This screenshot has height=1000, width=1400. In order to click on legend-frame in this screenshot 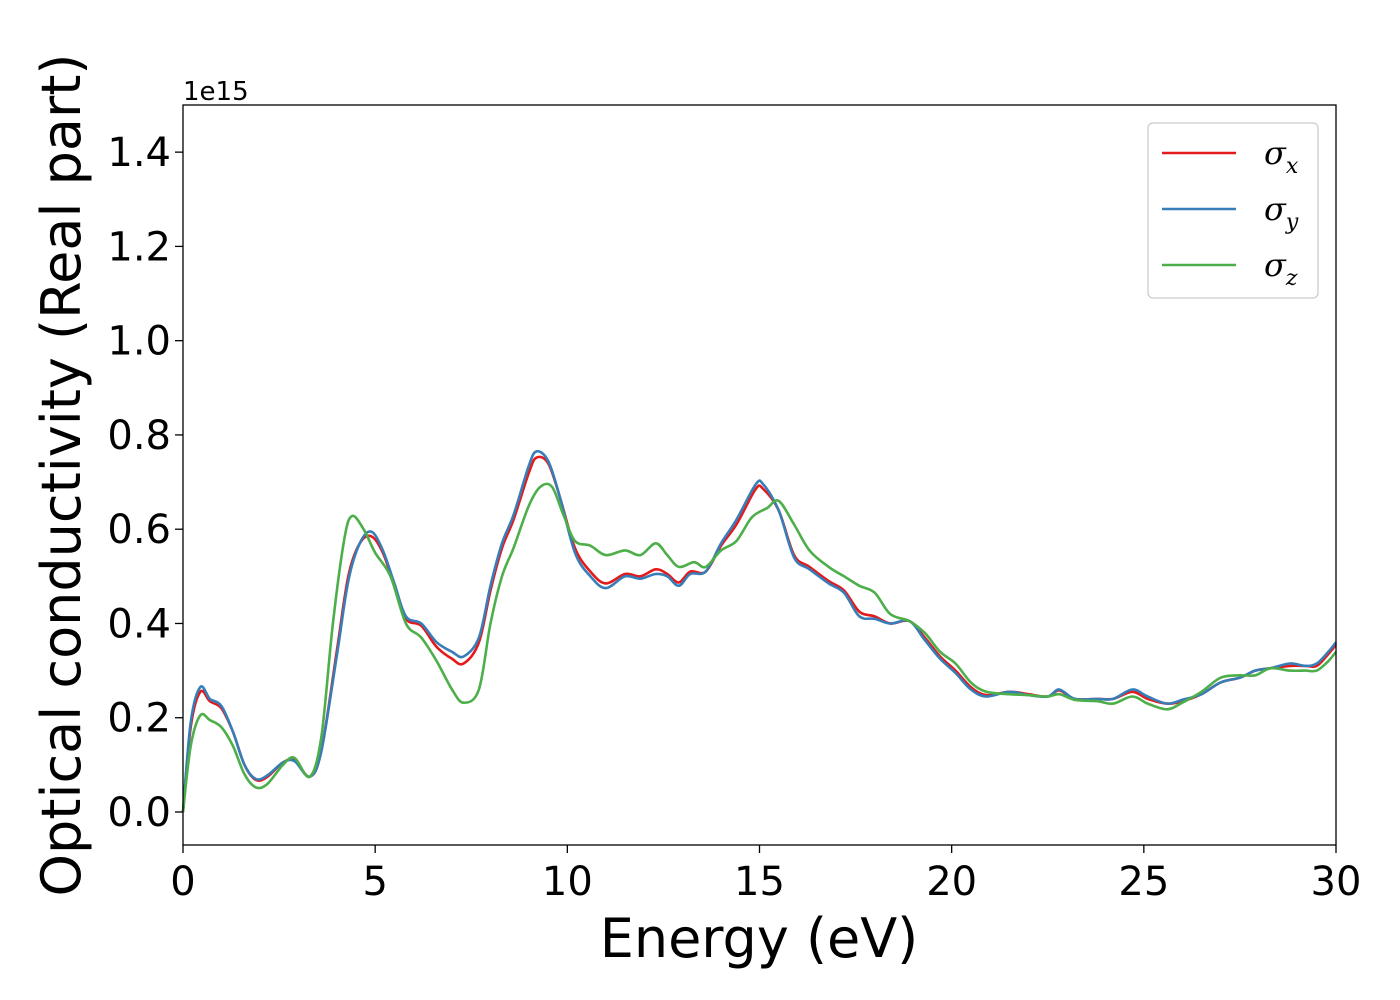, I will do `click(1233, 210)`.